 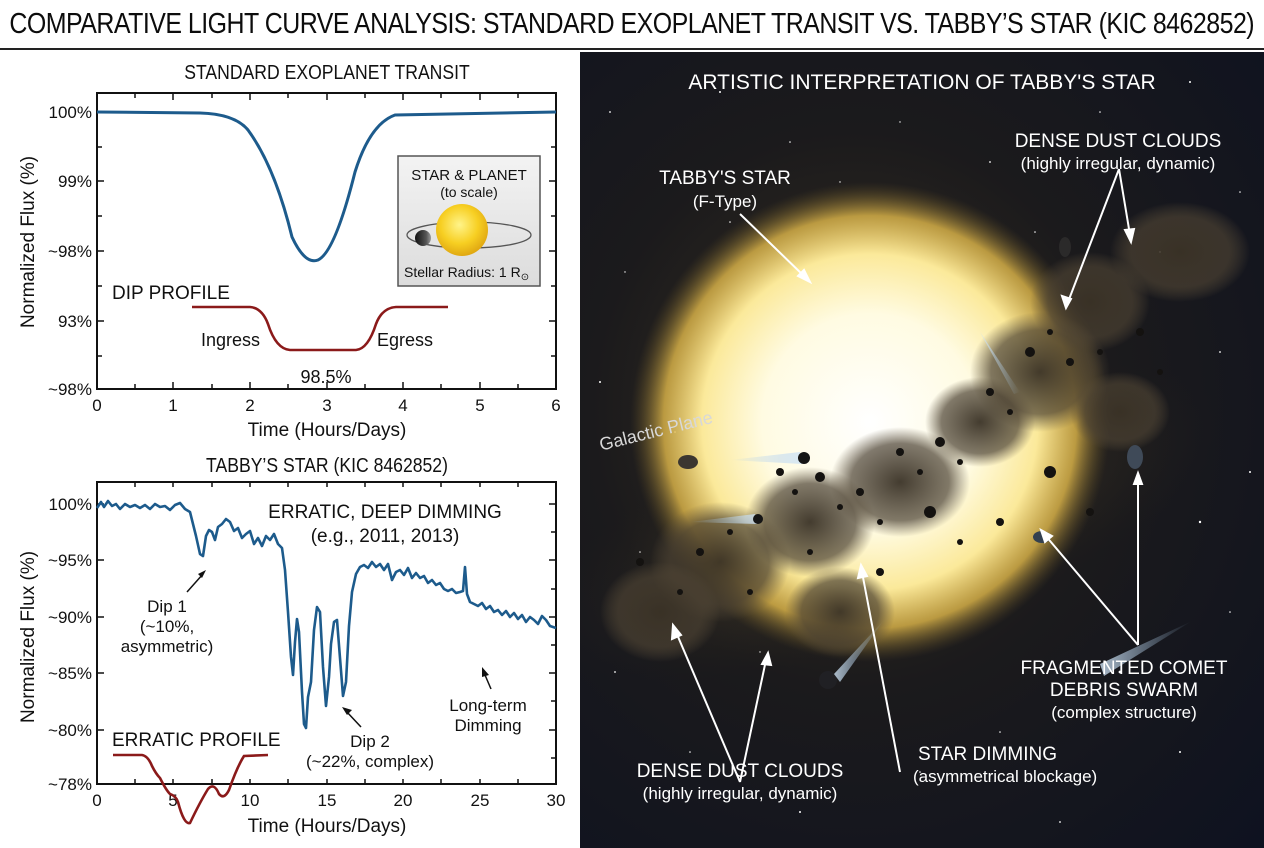 I want to click on long-term-annotation: Long-term Dimming, so click(x=488, y=701).